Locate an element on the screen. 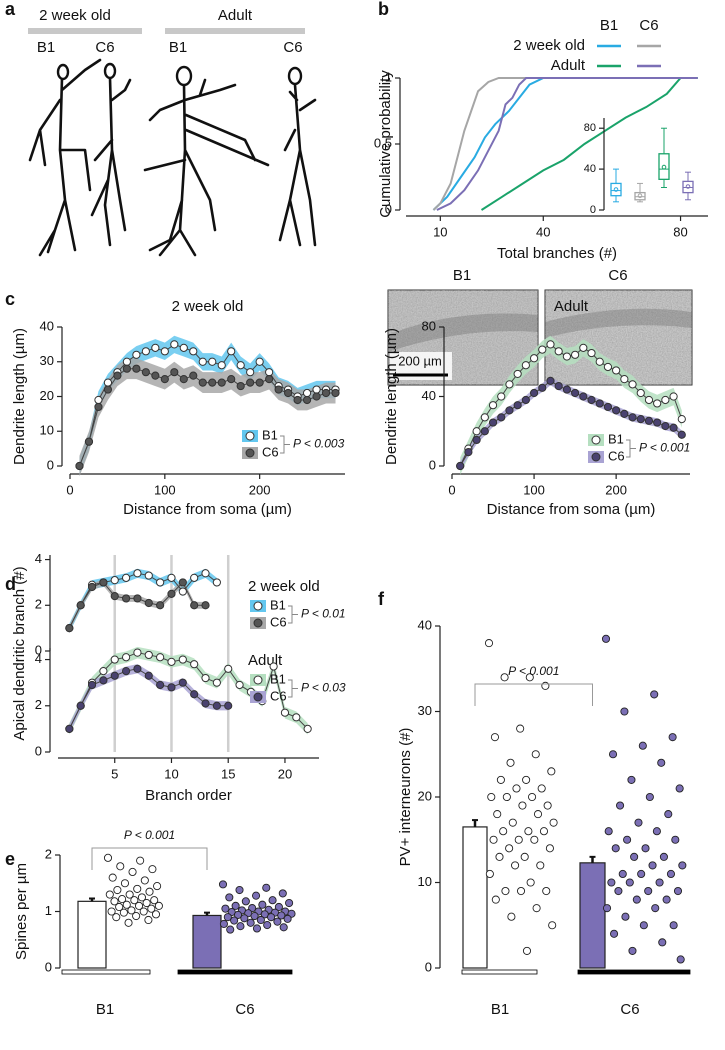  group-bar is located at coordinates (85, 31).